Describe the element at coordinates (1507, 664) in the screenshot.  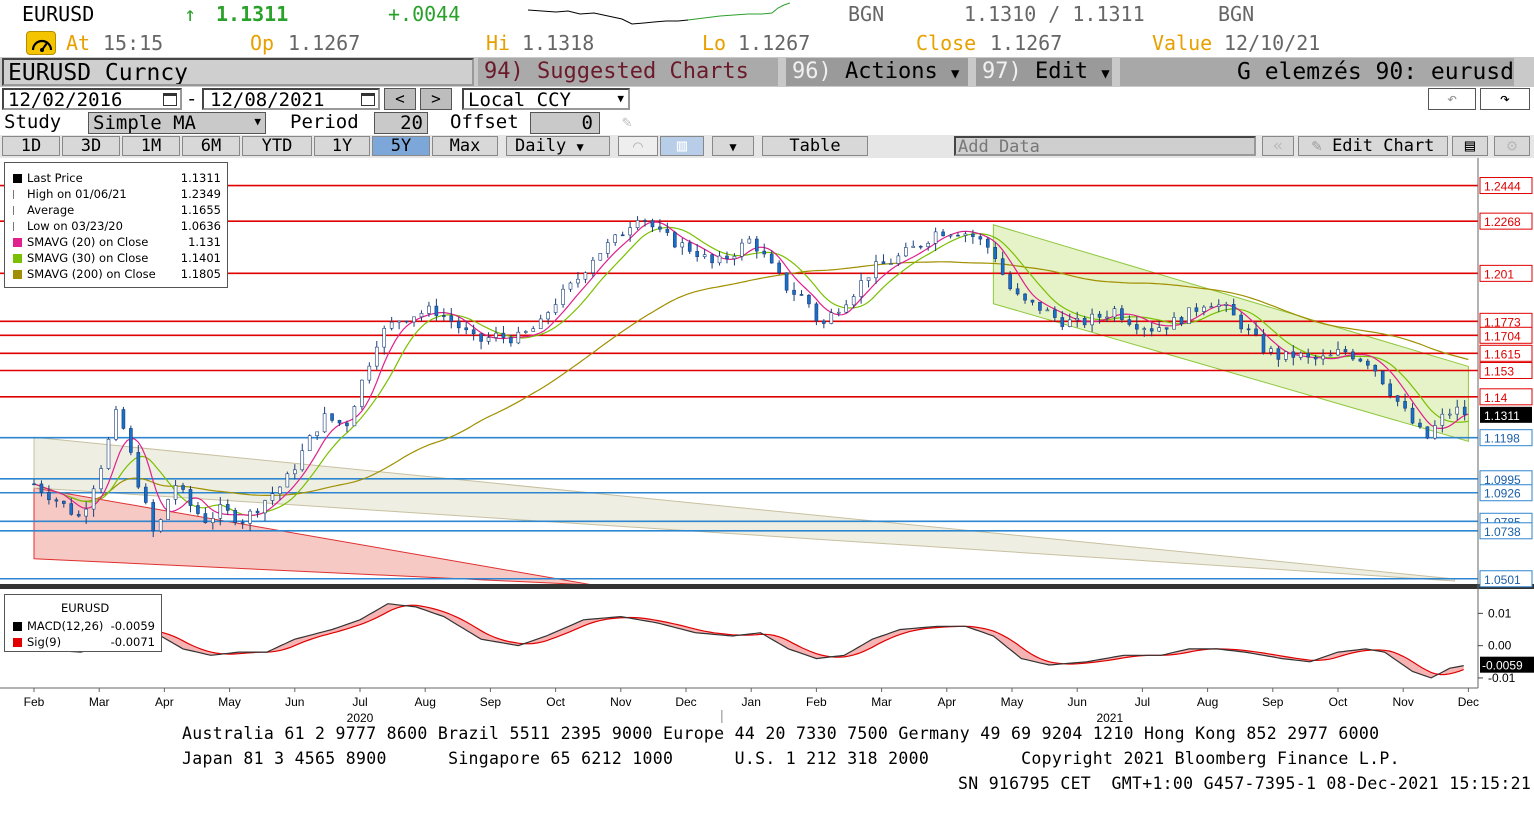
I see `macd-tag` at that location.